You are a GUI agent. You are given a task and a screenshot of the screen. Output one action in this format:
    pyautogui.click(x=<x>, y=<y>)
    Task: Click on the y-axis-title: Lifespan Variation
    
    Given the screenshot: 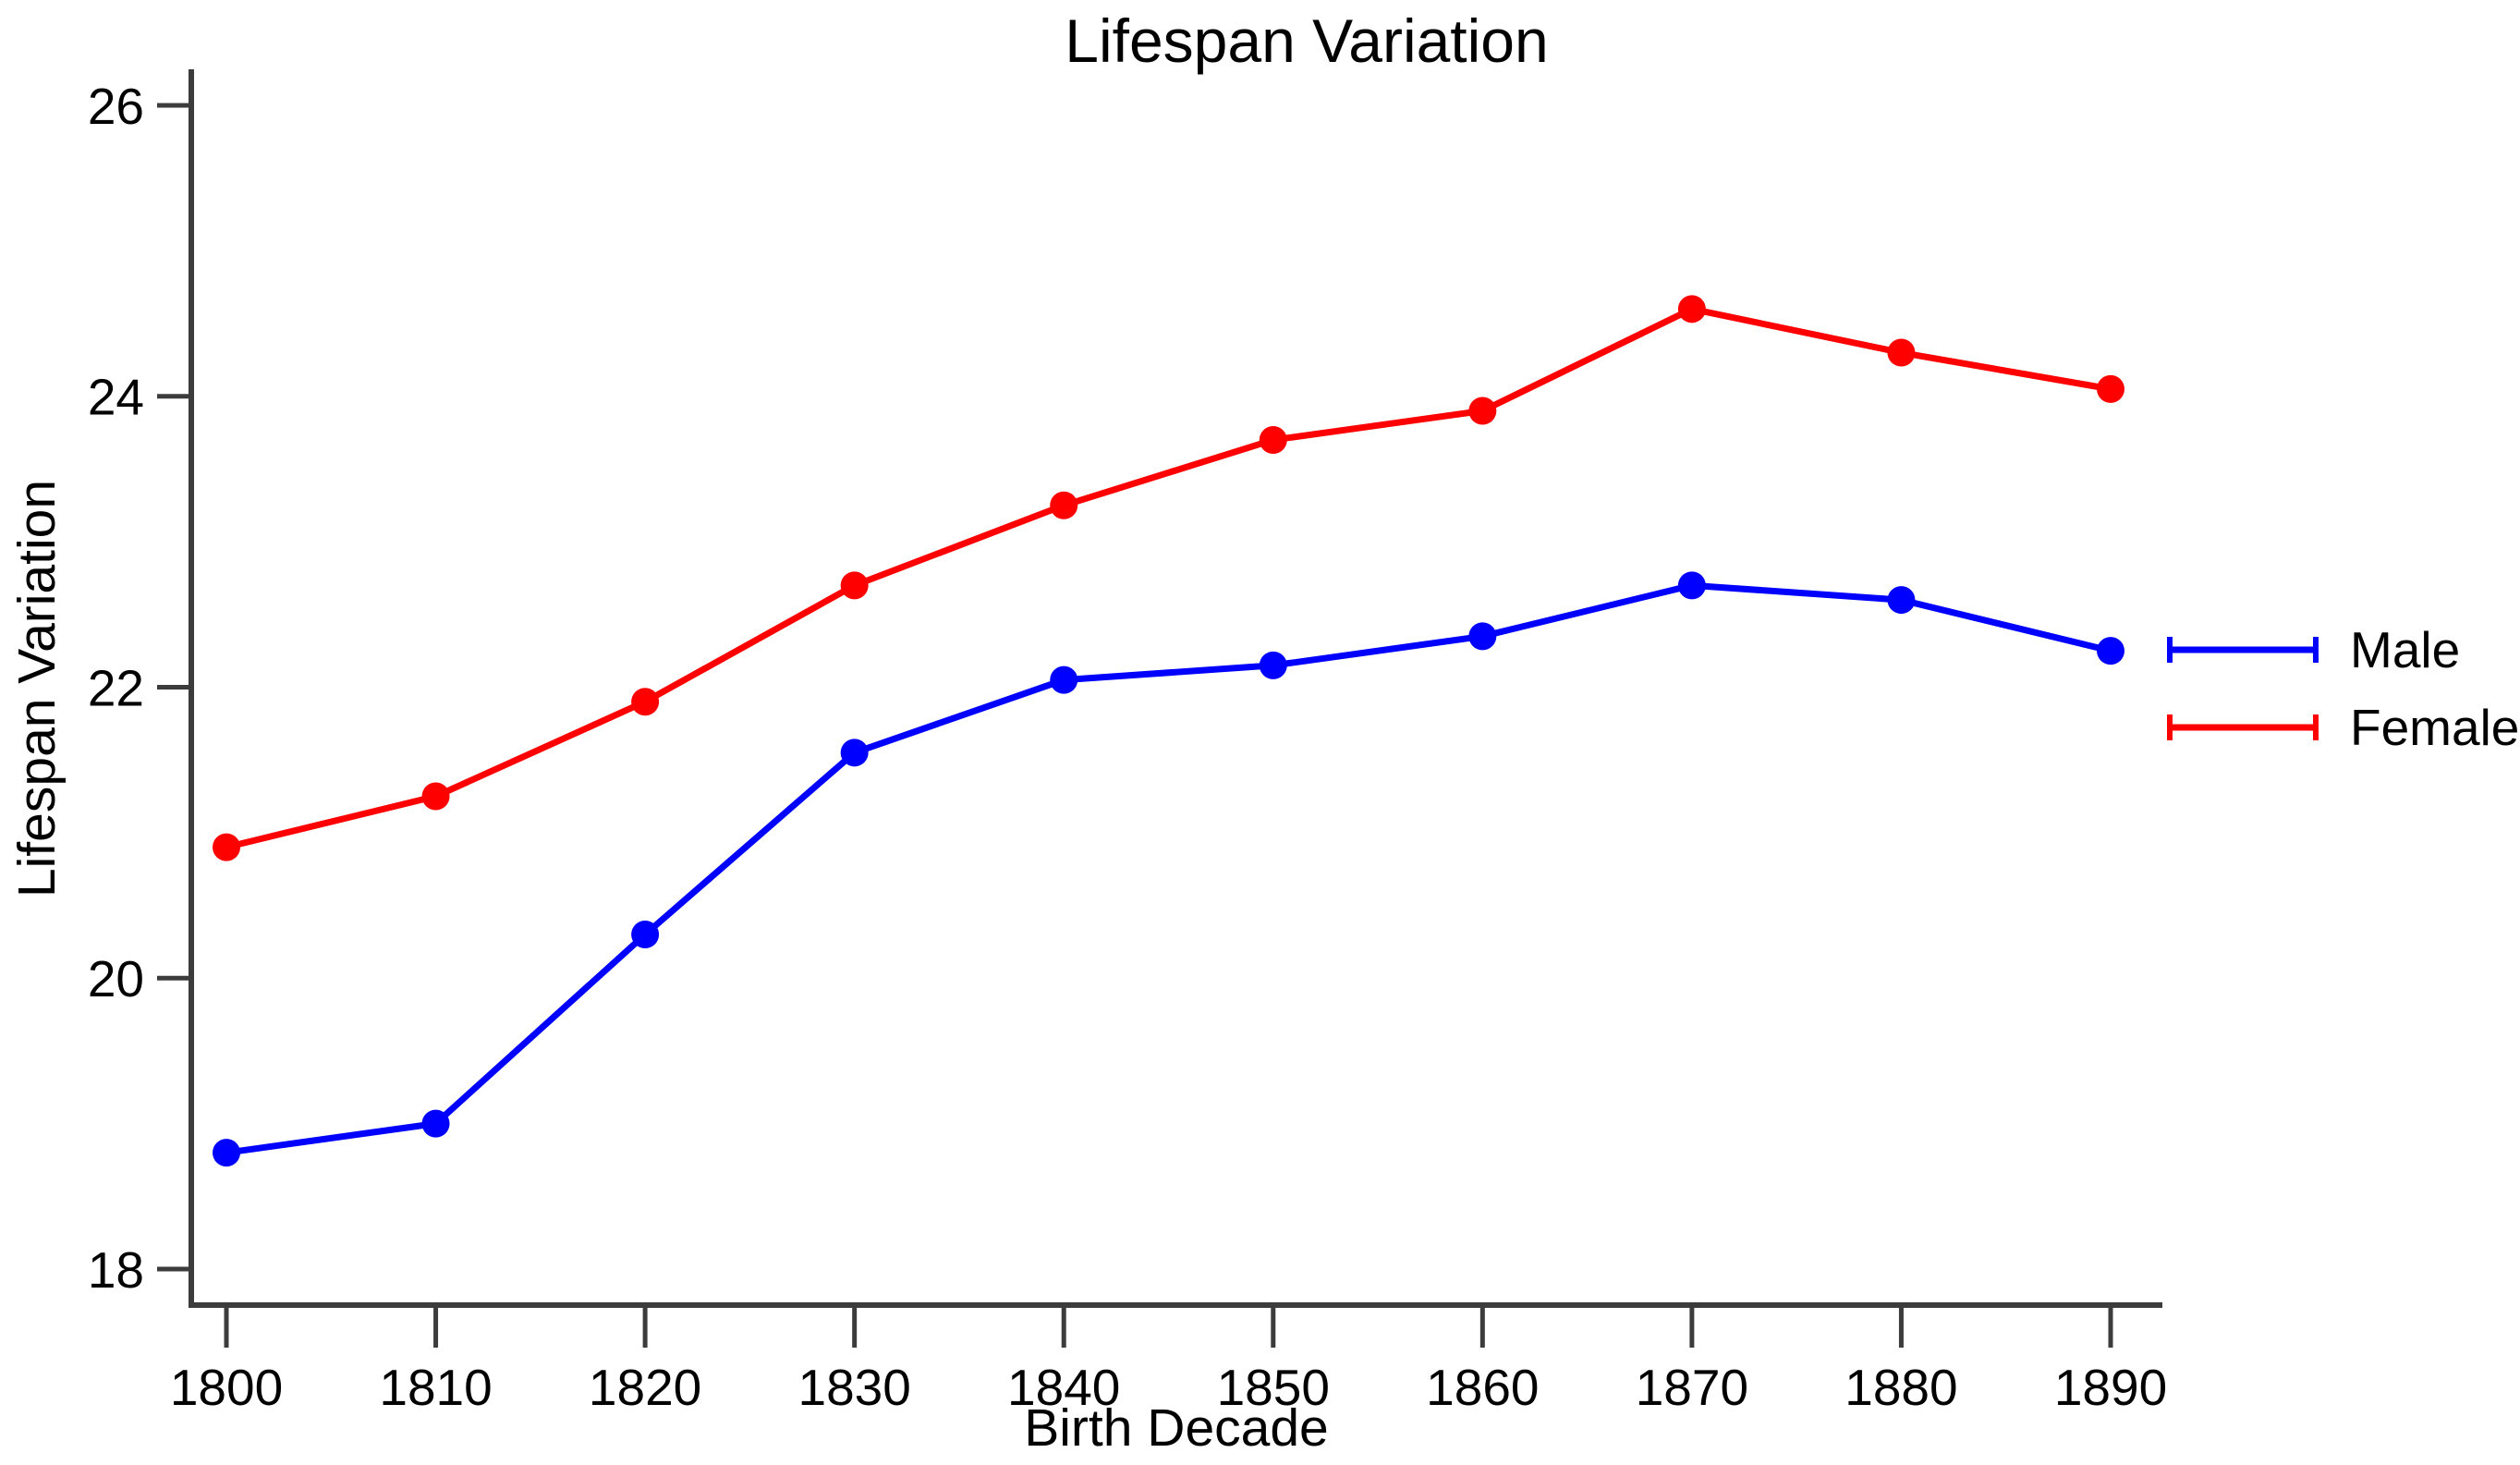 What is the action you would take?
    pyautogui.click(x=37, y=689)
    